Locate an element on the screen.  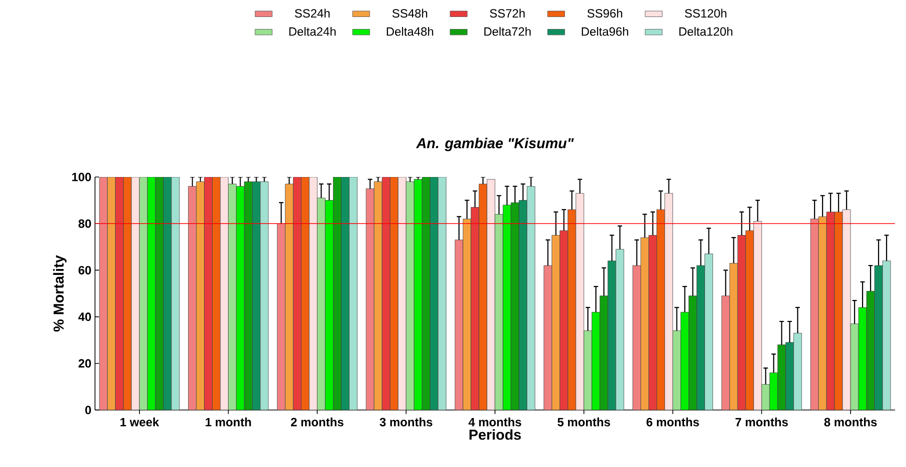
x-axis-title: Periods is located at coordinates (495, 434).